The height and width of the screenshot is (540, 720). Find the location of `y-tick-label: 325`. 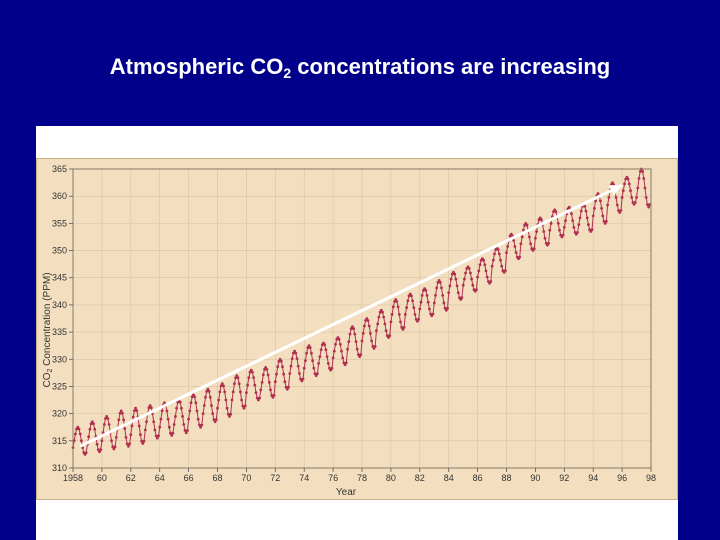

y-tick-label: 325 is located at coordinates (59, 386).